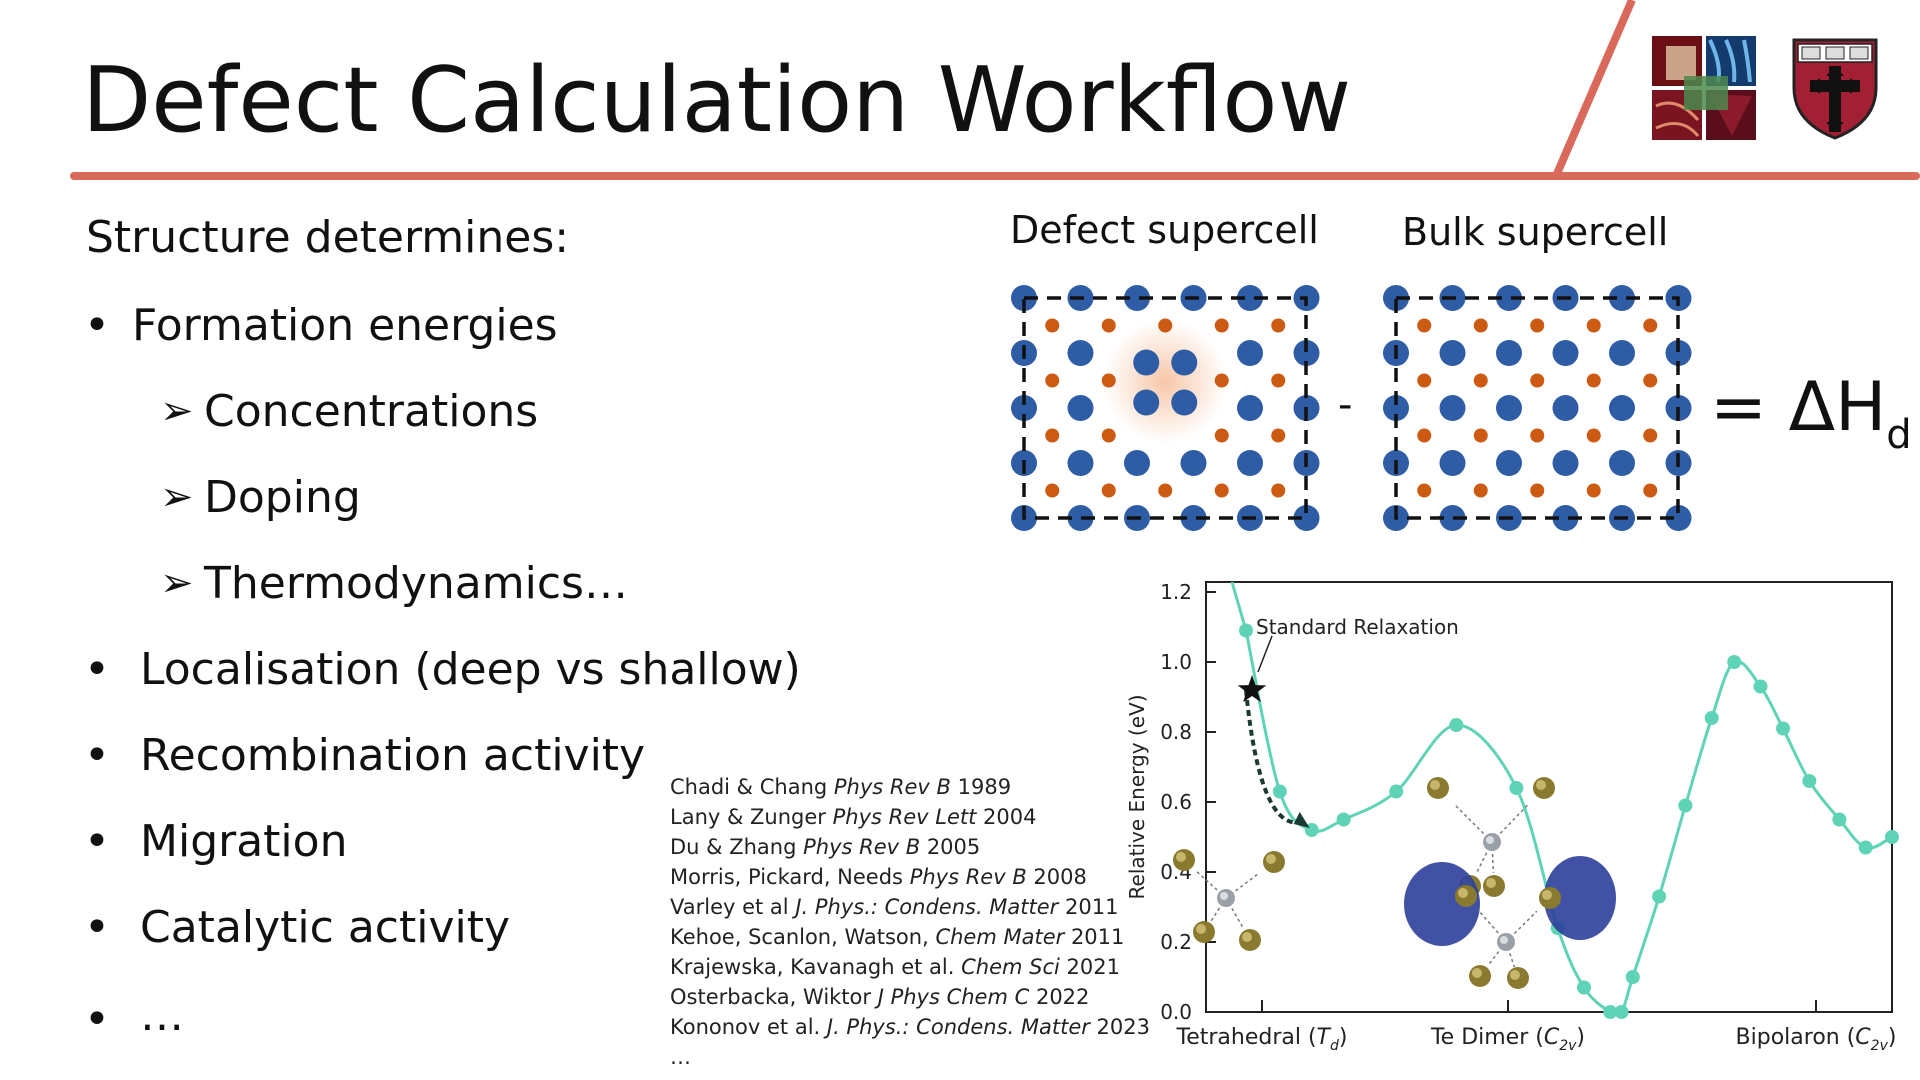 This screenshot has height=1080, width=1920. What do you see at coordinates (1062, 997) in the screenshot?
I see `reference-year: 2022` at bounding box center [1062, 997].